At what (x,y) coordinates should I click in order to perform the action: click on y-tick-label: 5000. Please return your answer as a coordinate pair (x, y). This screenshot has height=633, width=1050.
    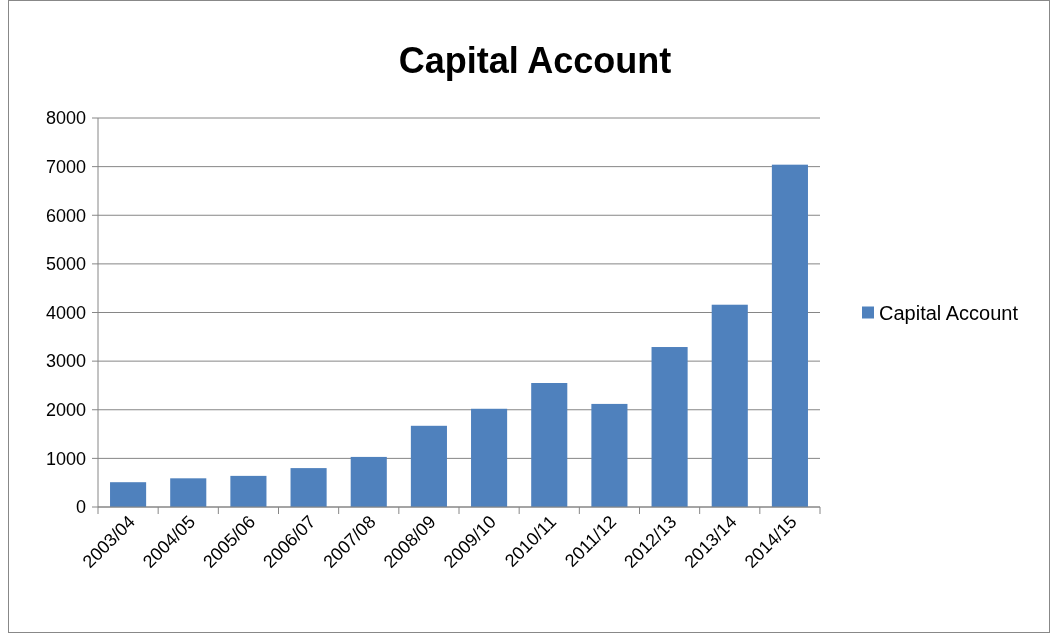
    Looking at the image, I should click on (65, 264).